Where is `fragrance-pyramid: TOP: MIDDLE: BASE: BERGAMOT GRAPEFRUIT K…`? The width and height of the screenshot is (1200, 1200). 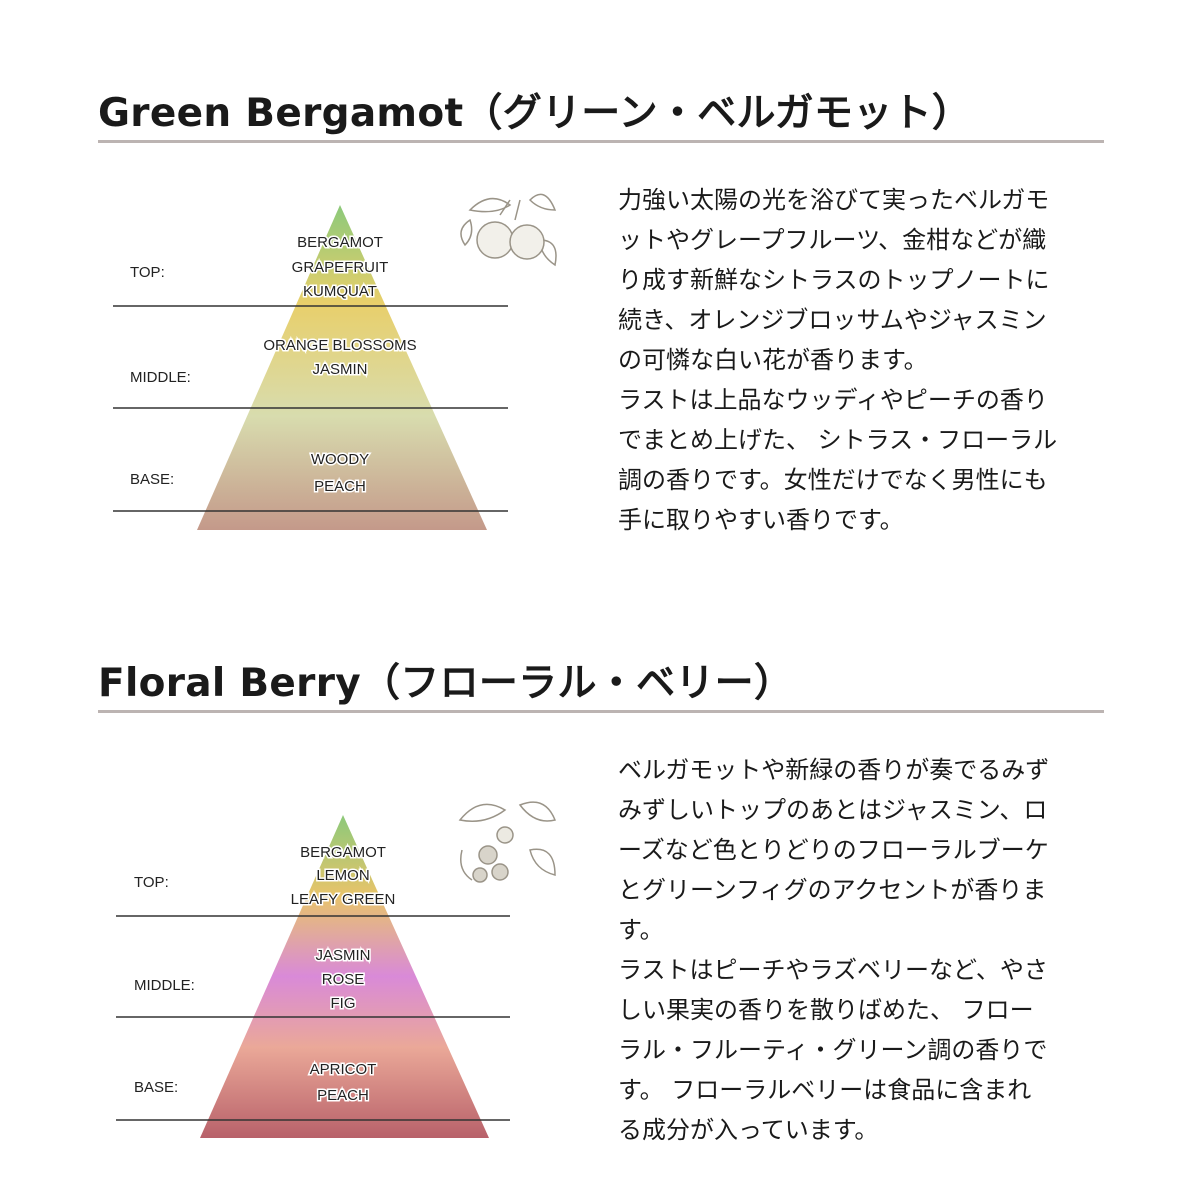
fragrance-pyramid: TOP: MIDDLE: BASE: BERGAMOT GRAPEFRUIT K… is located at coordinates (335, 361).